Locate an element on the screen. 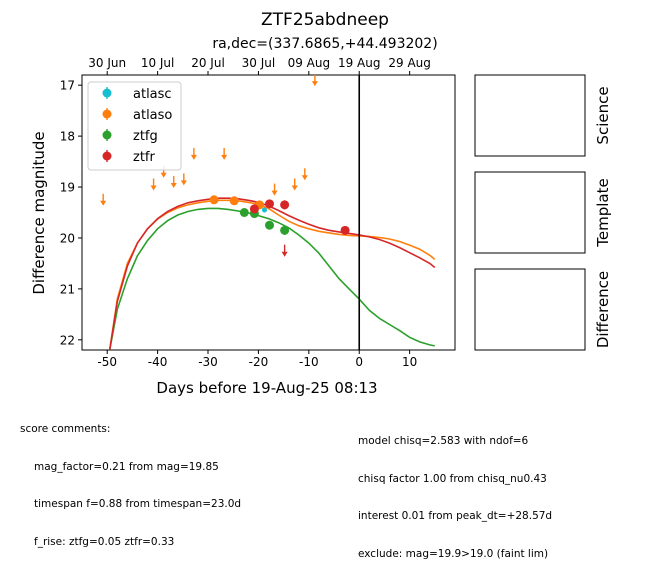  y-tick-label: 17 is located at coordinates (67, 86).